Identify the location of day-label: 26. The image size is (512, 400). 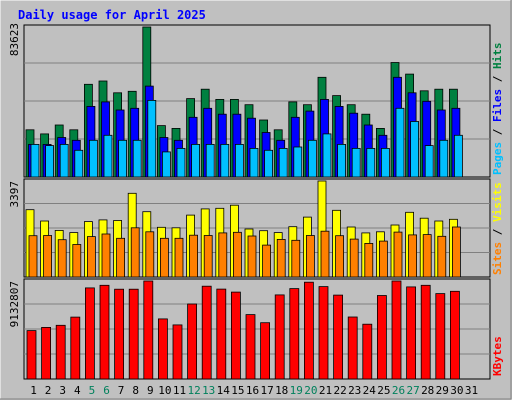
(398, 390).